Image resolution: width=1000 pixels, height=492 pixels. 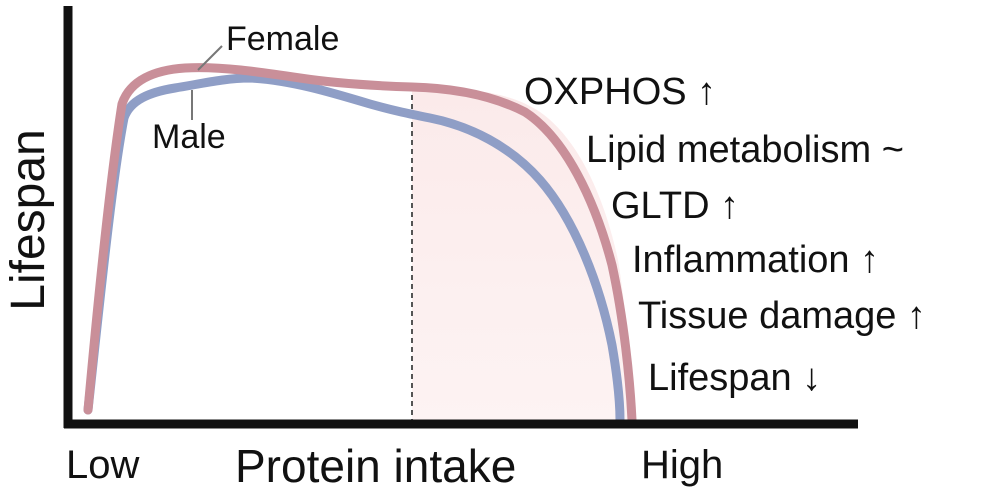 What do you see at coordinates (282, 39) in the screenshot?
I see `female-label: Female` at bounding box center [282, 39].